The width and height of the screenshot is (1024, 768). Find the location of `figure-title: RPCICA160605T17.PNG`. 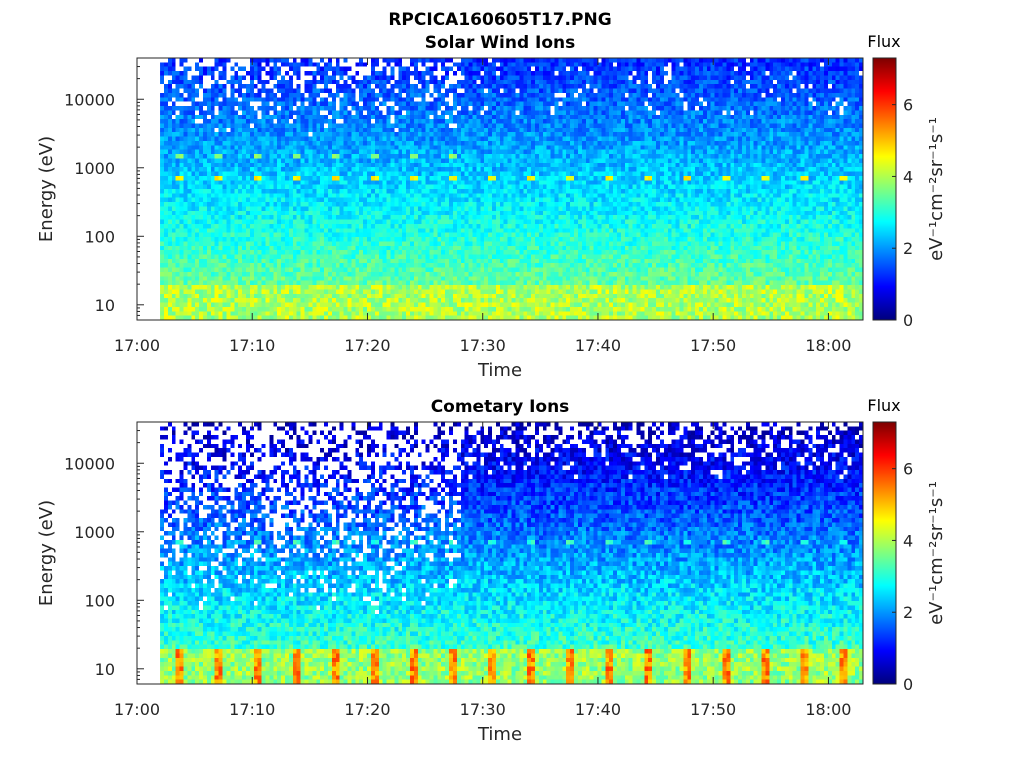

figure-title: RPCICA160605T17.PNG is located at coordinates (499, 20).